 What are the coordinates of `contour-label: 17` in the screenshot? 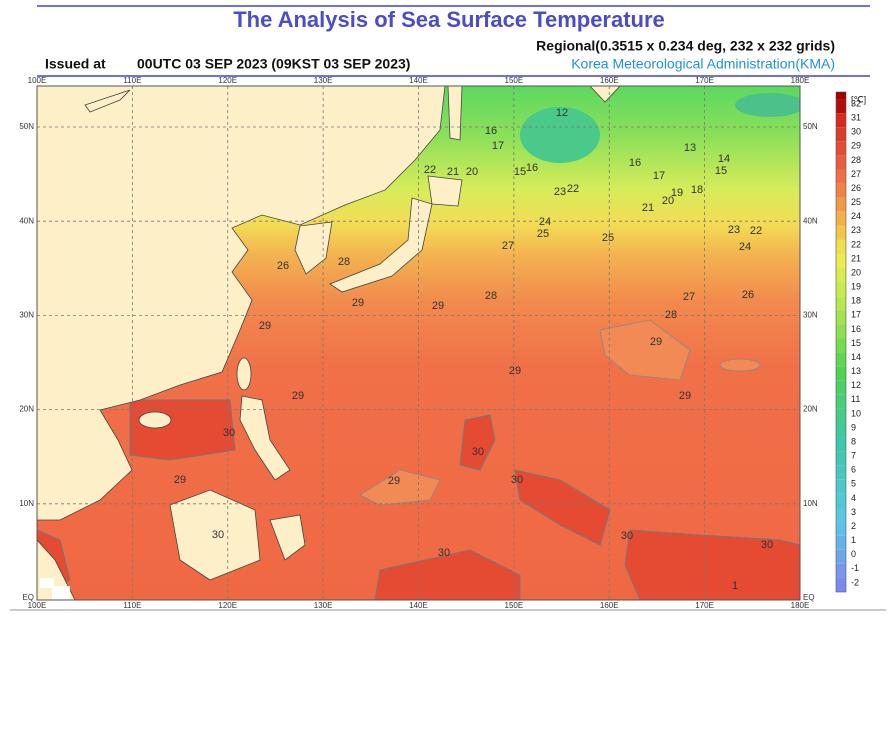 It's located at (498, 146).